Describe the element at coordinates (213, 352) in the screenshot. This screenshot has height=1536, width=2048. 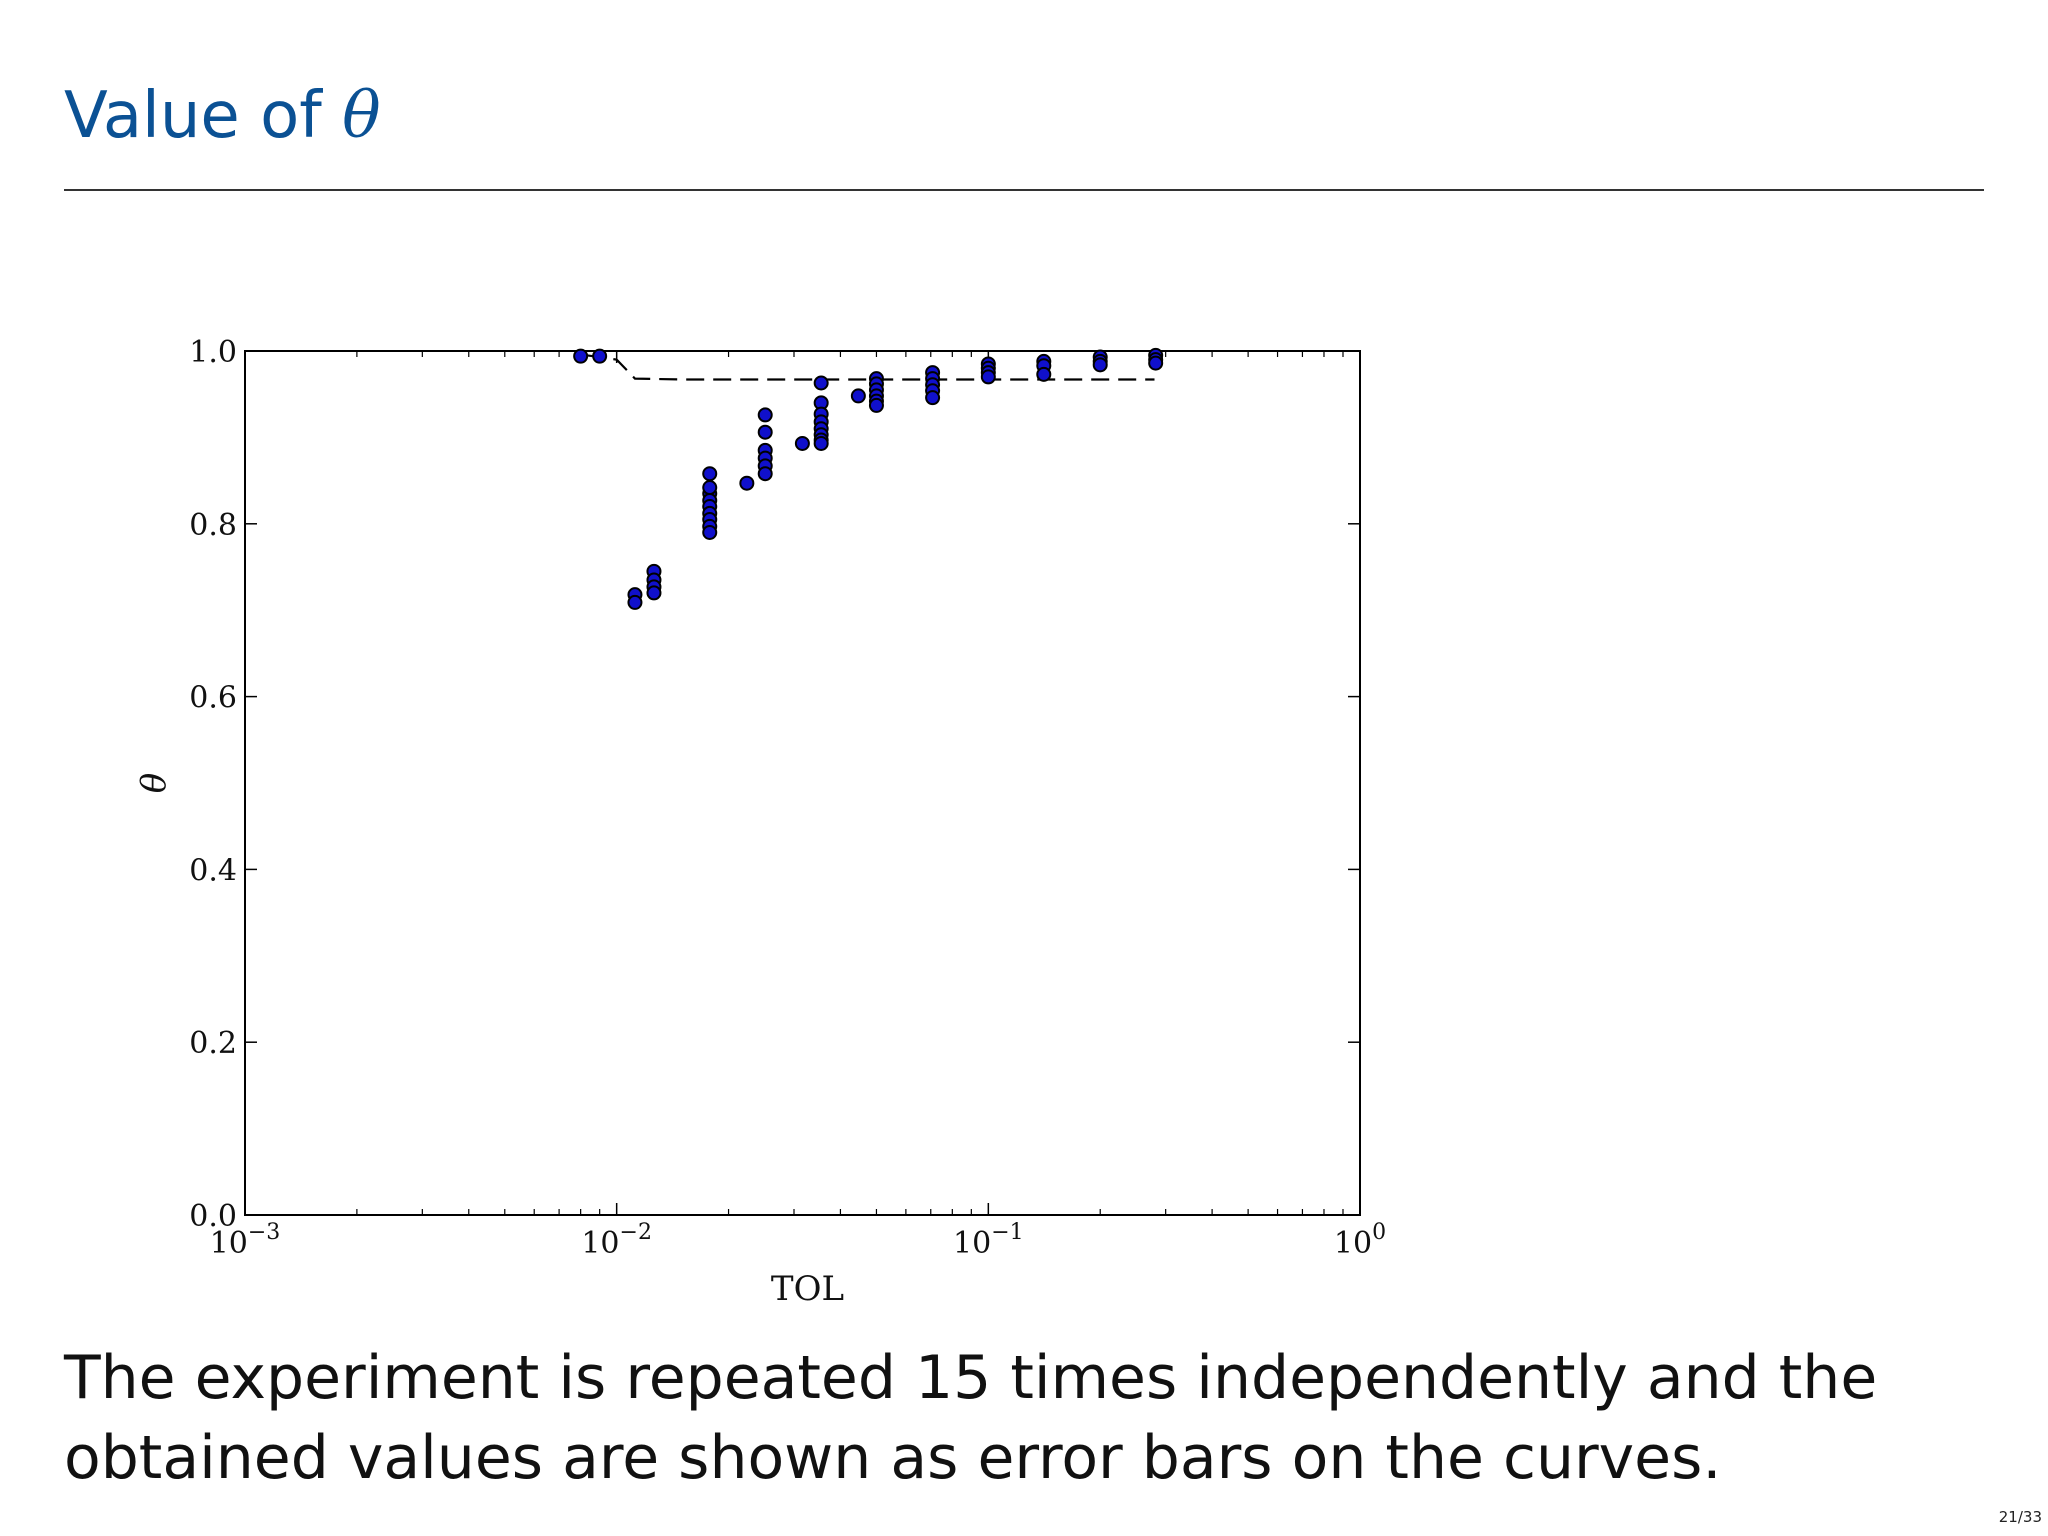
I see `y-tick-label: 1.0` at that location.